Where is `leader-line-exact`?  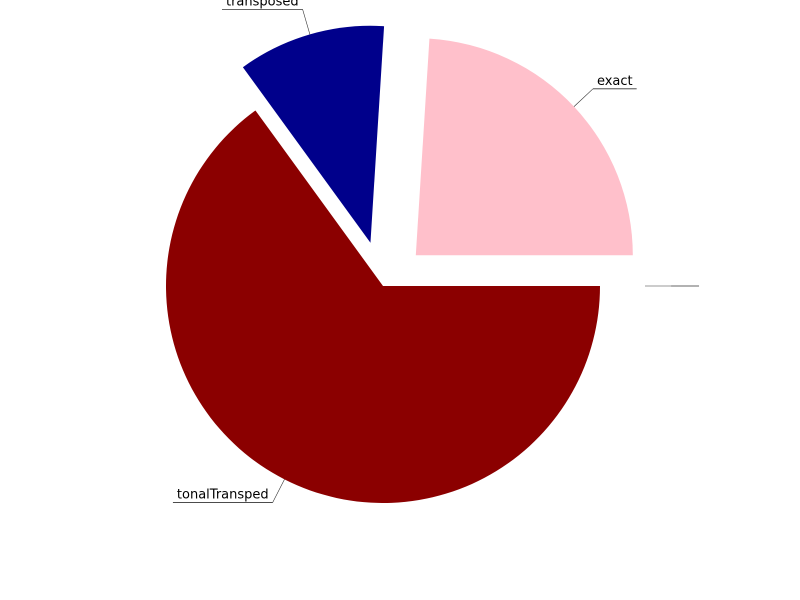 leader-line-exact is located at coordinates (583, 97).